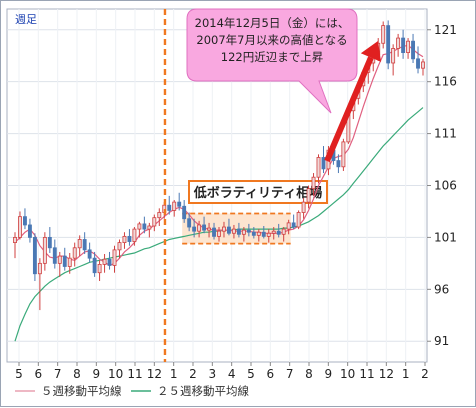  What do you see at coordinates (257, 193) in the screenshot?
I see `low-volatility-label: 低ボラティリティ相場` at bounding box center [257, 193].